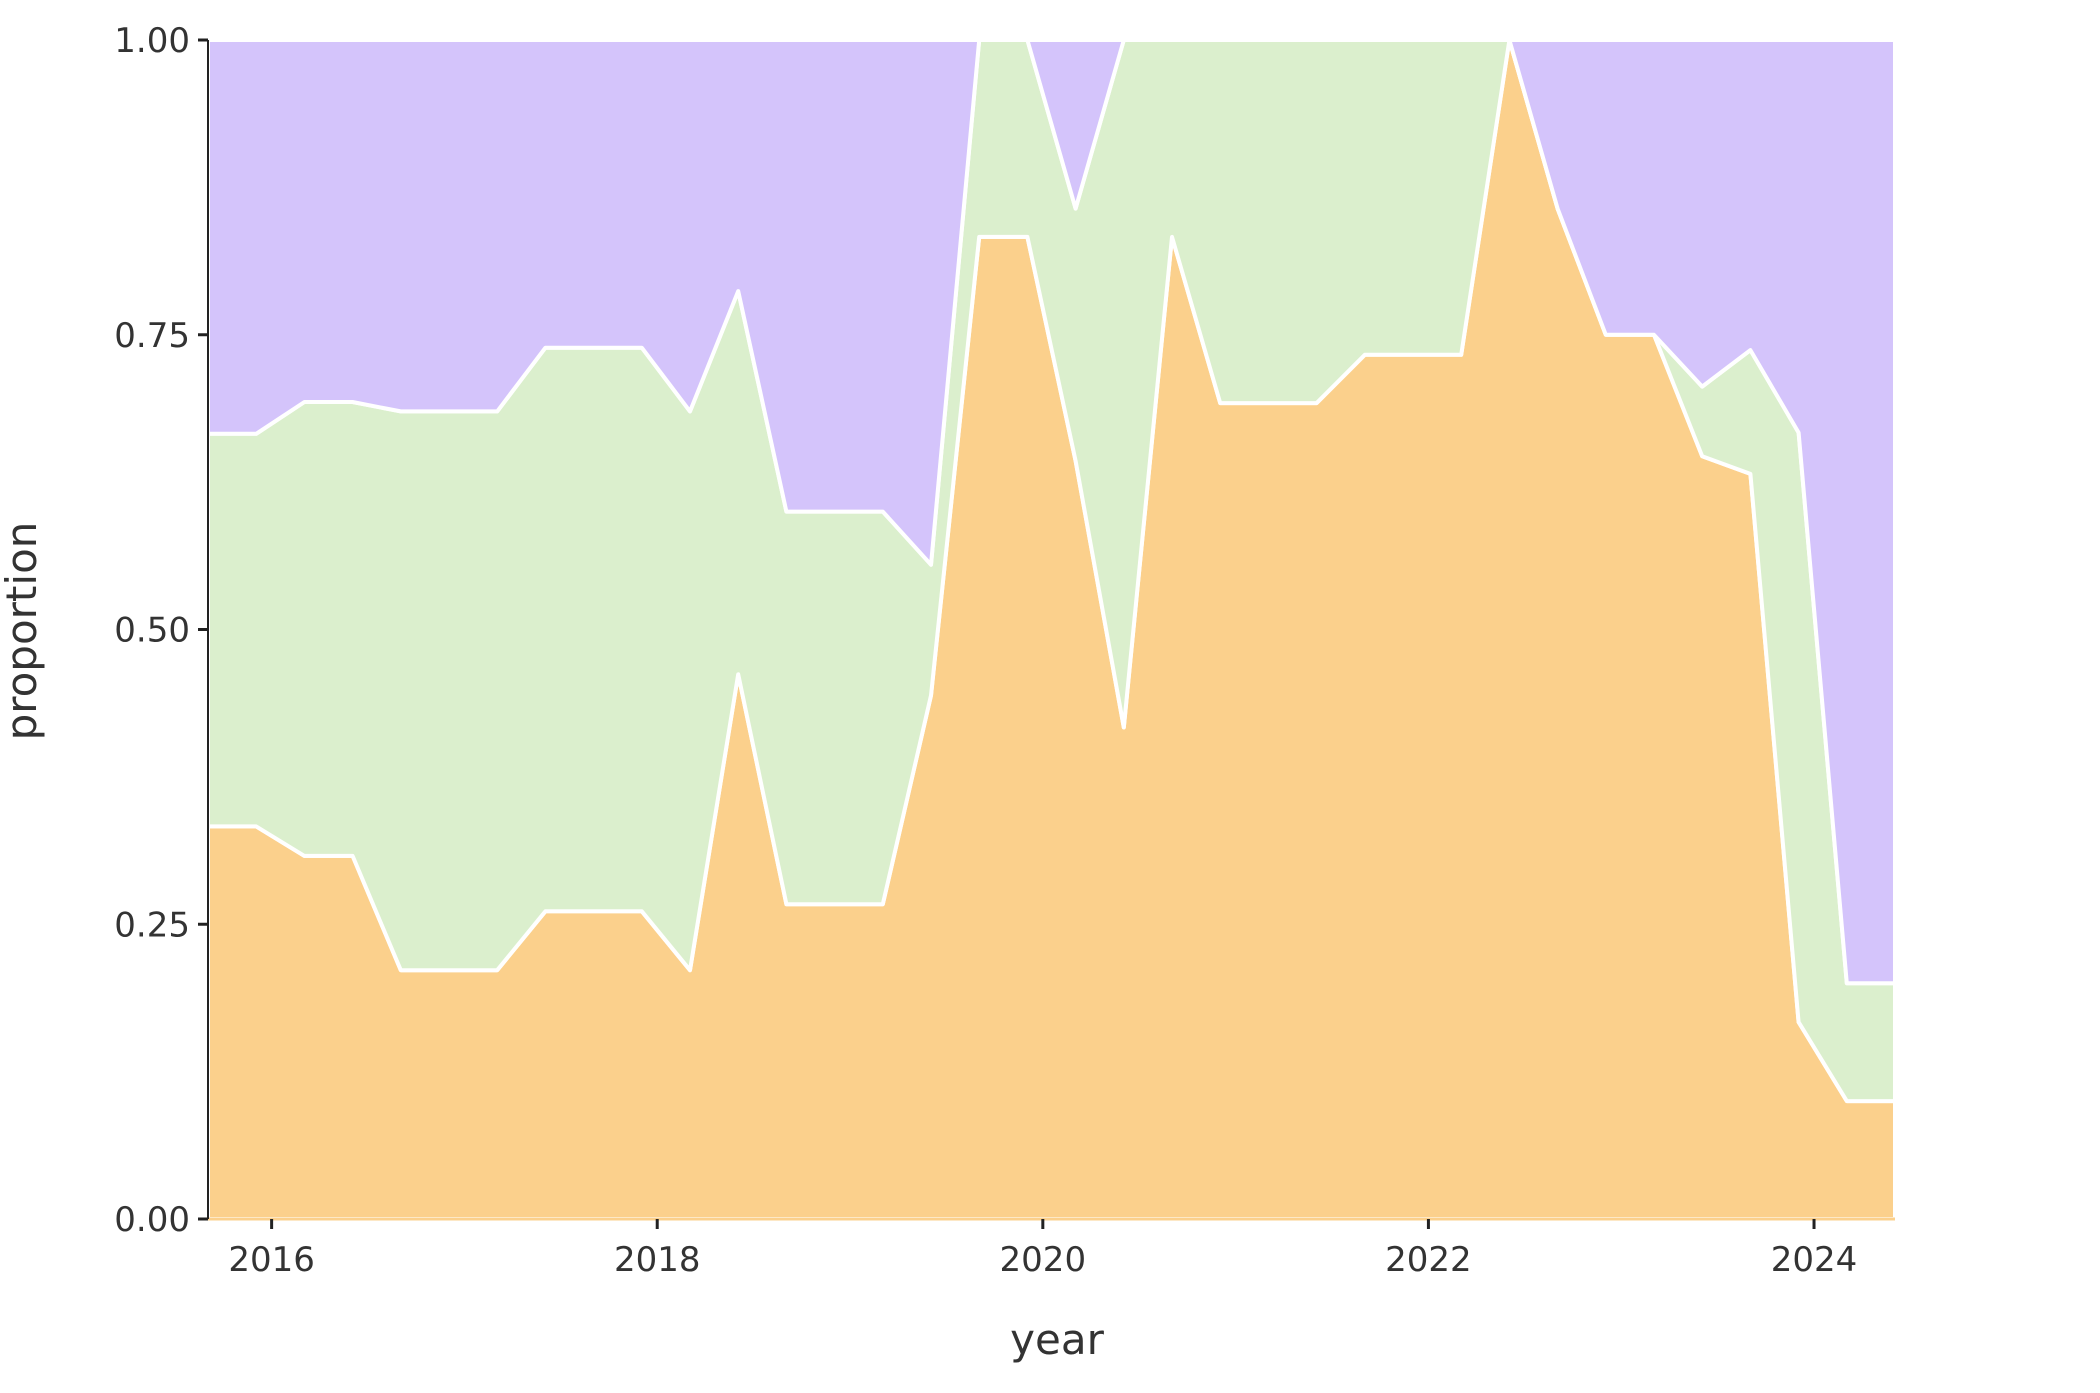  What do you see at coordinates (152, 1220) in the screenshot?
I see `y-tick-label: 0.00` at bounding box center [152, 1220].